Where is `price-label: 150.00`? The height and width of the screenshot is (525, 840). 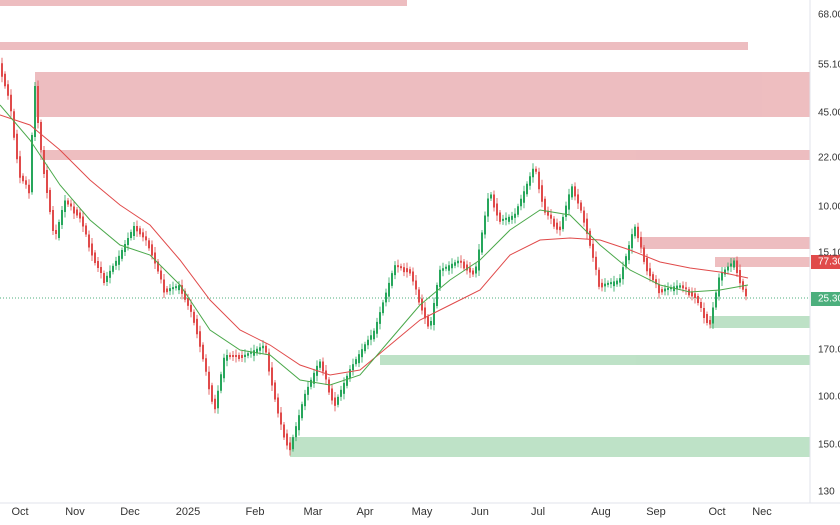 price-label: 150.00 is located at coordinates (829, 445).